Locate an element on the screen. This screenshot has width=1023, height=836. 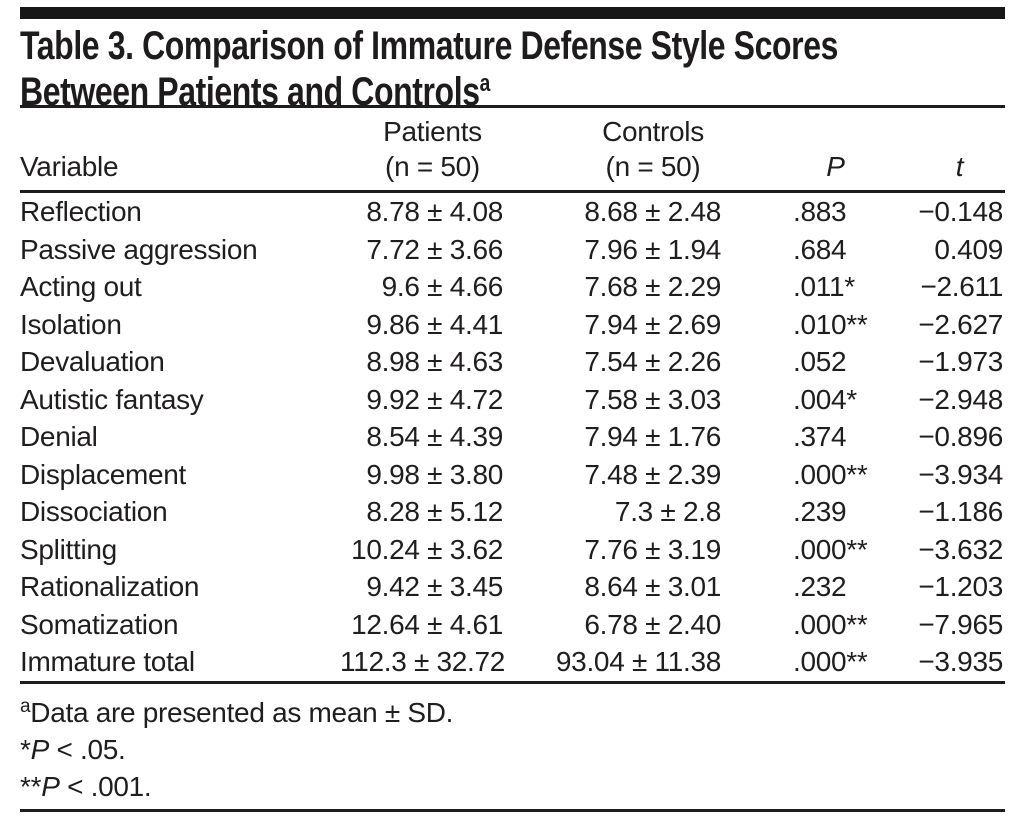
p-cell: .883 is located at coordinates (820, 211).